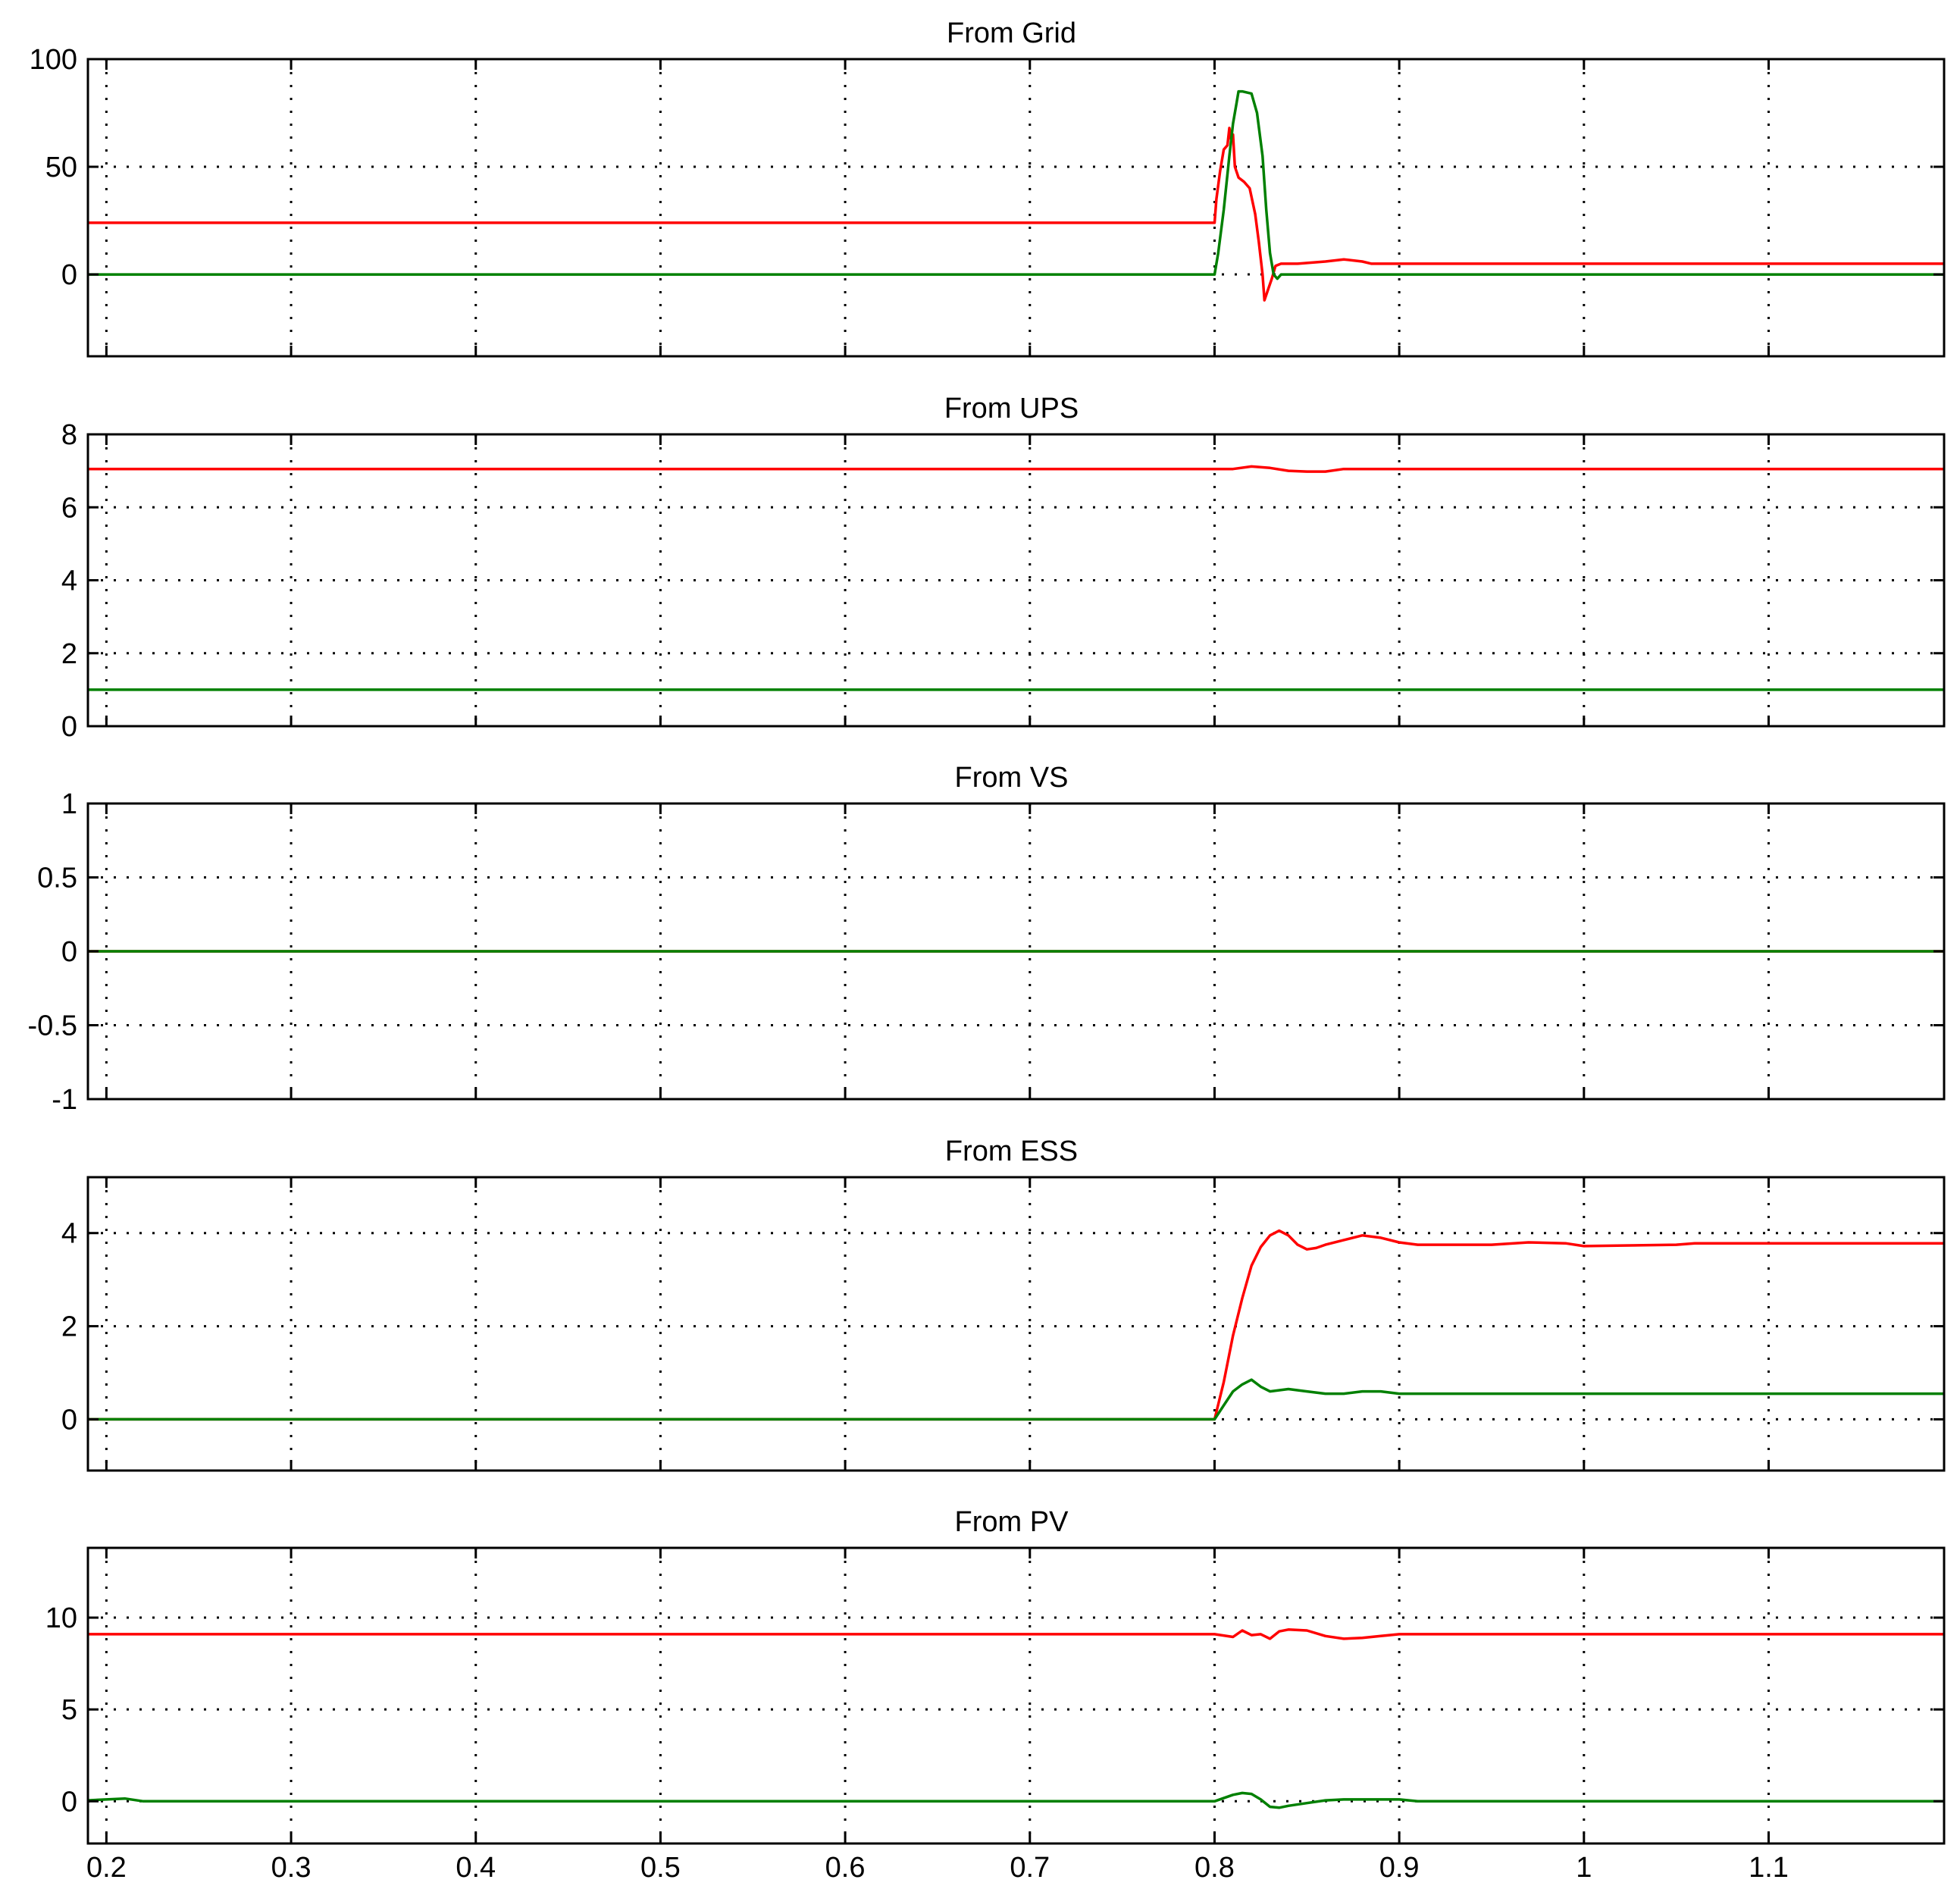  Describe the element at coordinates (660, 1868) in the screenshot. I see `x-tick-label: 0.5` at that location.